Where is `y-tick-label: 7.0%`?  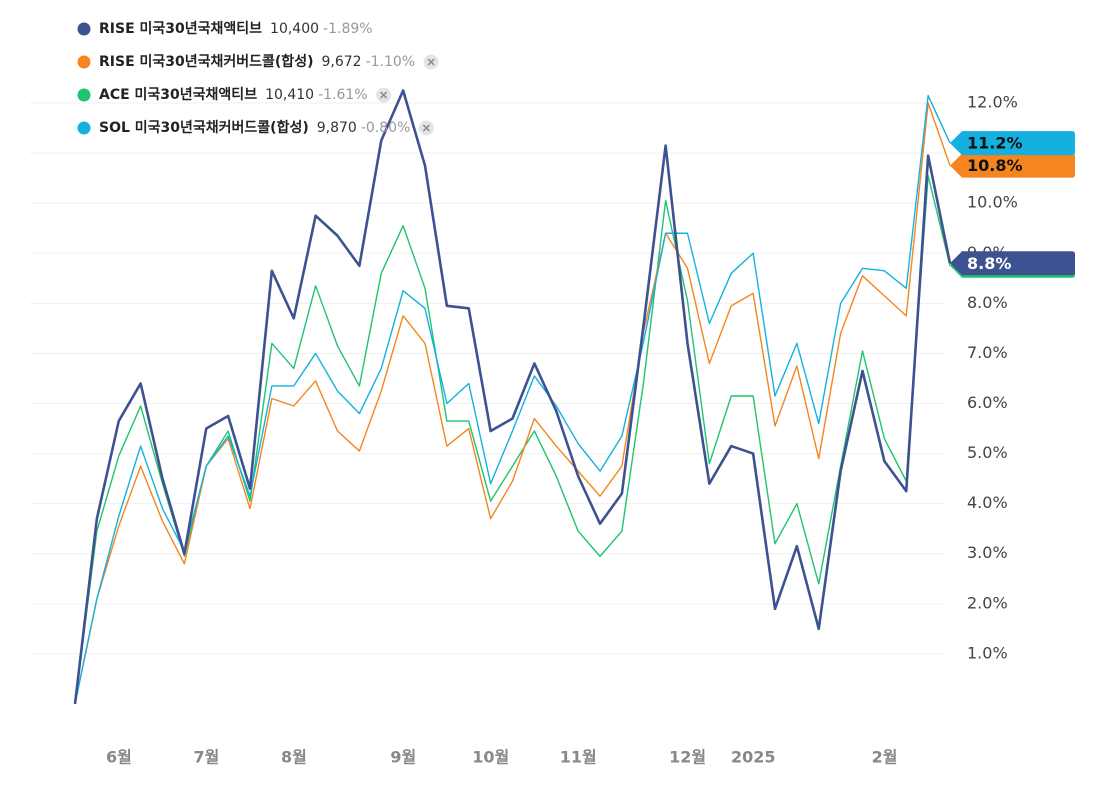
y-tick-label: 7.0% is located at coordinates (987, 352).